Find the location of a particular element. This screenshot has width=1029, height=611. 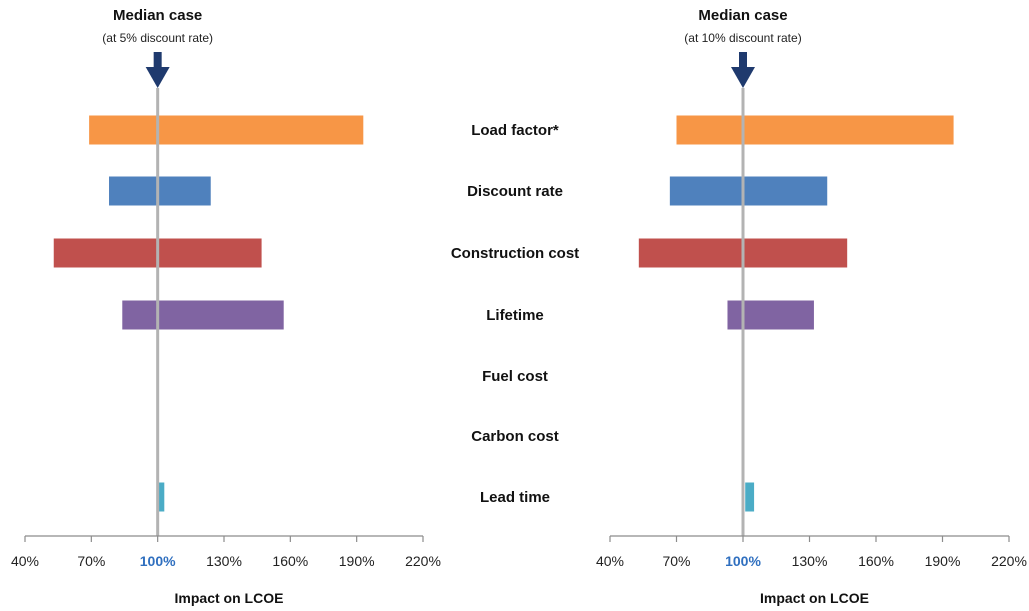

category-label: Lifetime is located at coordinates (515, 315).